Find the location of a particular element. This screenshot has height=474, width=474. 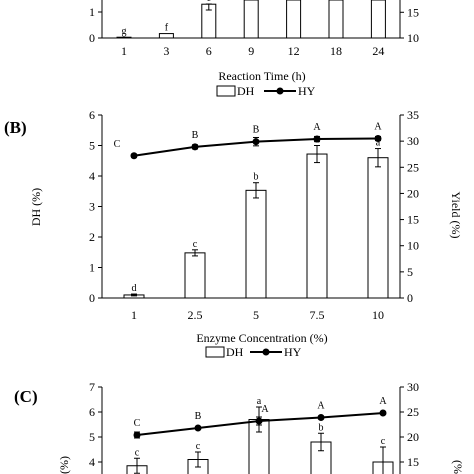

panel-c-right-tick-label: 15 is located at coordinates (413, 462).